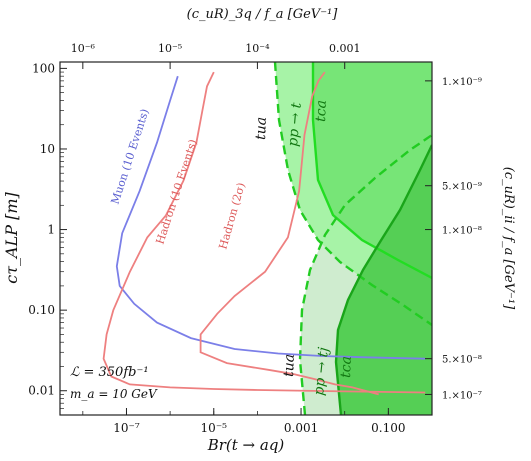  I want to click on right-tick-label: 1.×10⁻⁹, so click(462, 82).